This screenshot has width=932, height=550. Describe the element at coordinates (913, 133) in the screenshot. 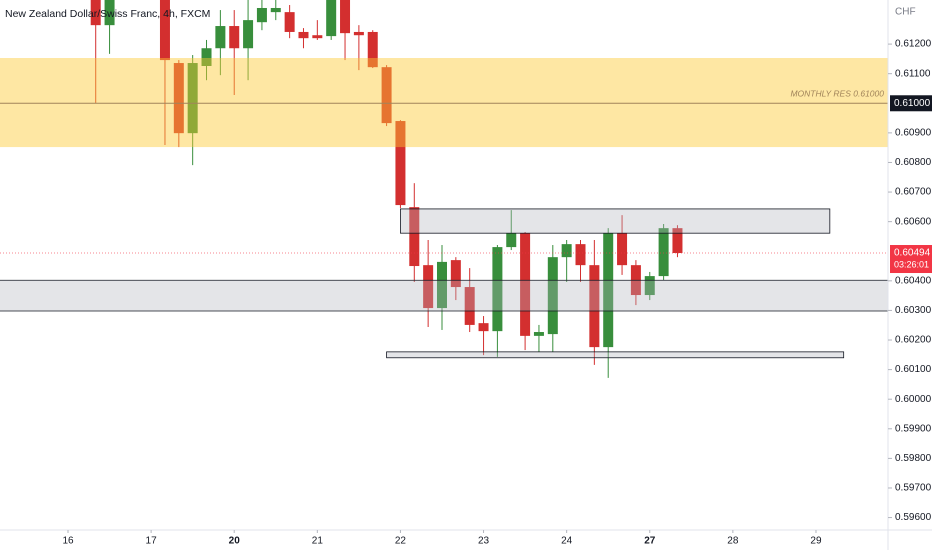

I see `y-tick-label: 0.60900` at that location.